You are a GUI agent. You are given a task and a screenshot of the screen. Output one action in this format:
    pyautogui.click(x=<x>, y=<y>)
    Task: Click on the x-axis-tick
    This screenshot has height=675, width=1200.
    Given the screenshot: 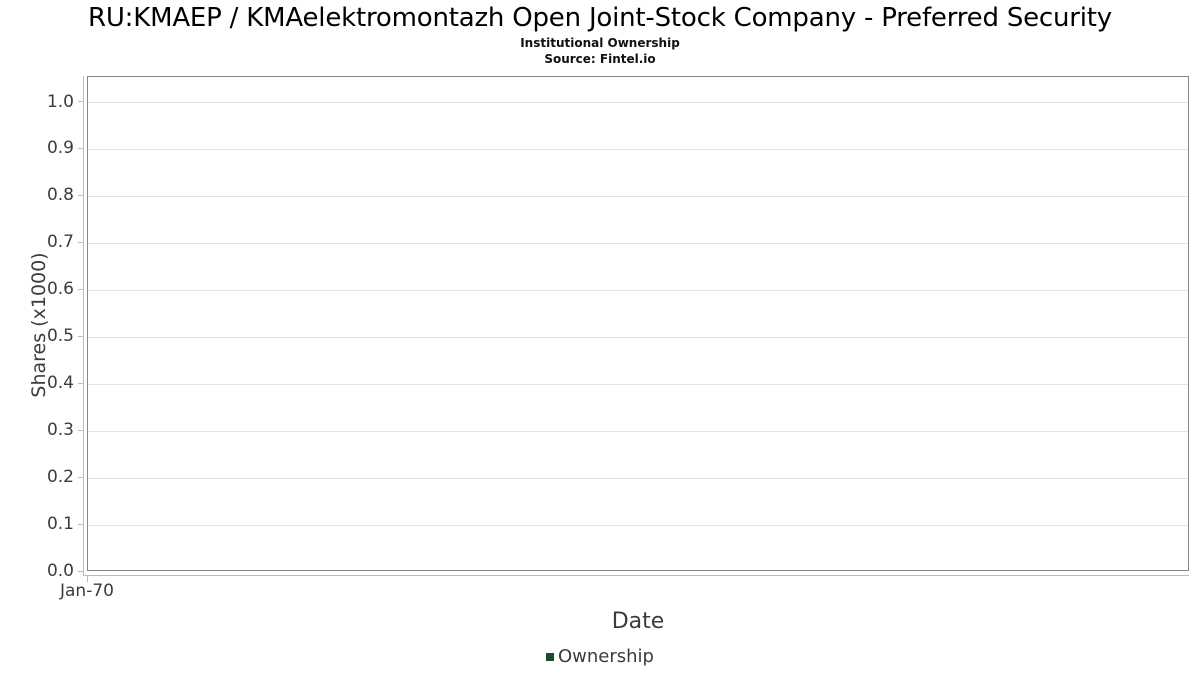 What is the action you would take?
    pyautogui.click(x=87, y=579)
    